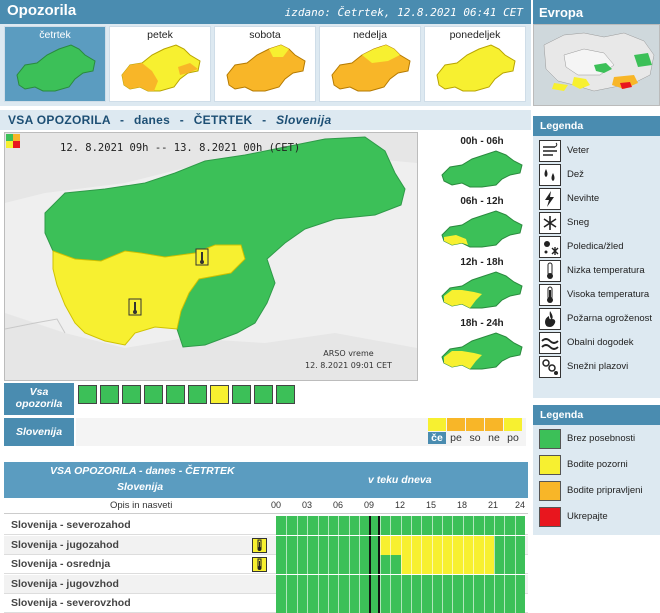  What do you see at coordinates (456, 424) in the screenshot?
I see `day-swatch-pe` at bounding box center [456, 424].